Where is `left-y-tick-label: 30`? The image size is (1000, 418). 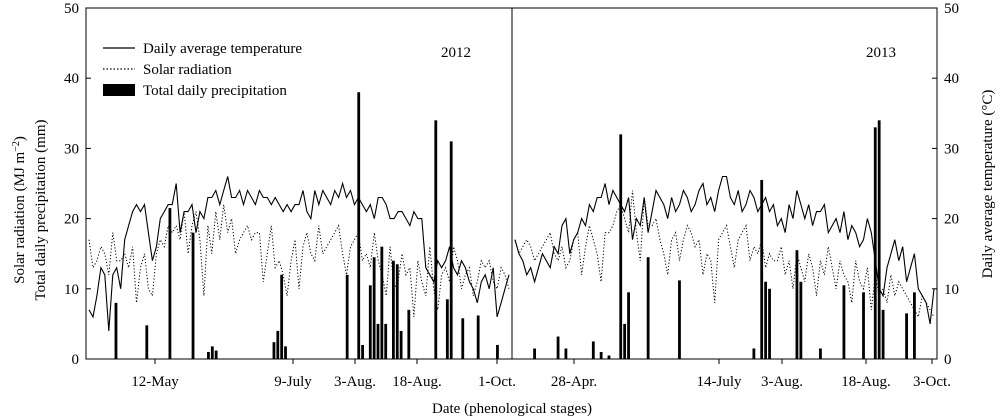 left-y-tick-label: 30 is located at coordinates (71, 149).